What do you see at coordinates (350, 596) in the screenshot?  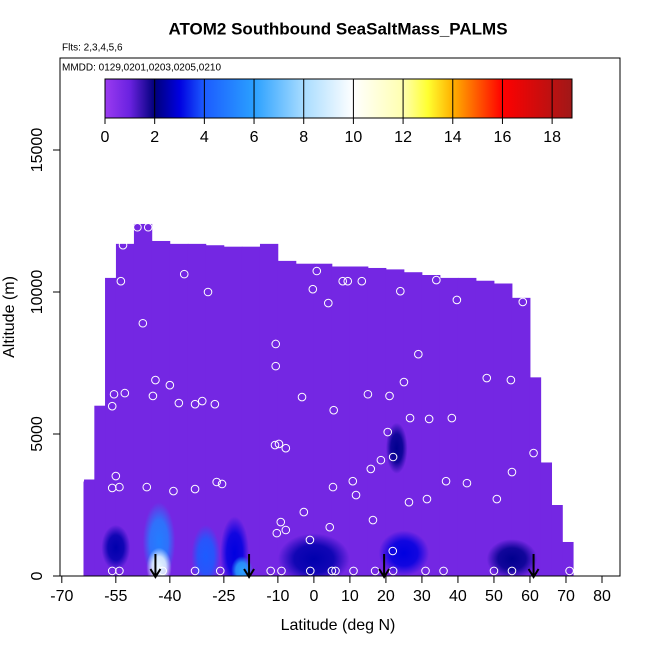 I see `x-tick-label: 10` at bounding box center [350, 596].